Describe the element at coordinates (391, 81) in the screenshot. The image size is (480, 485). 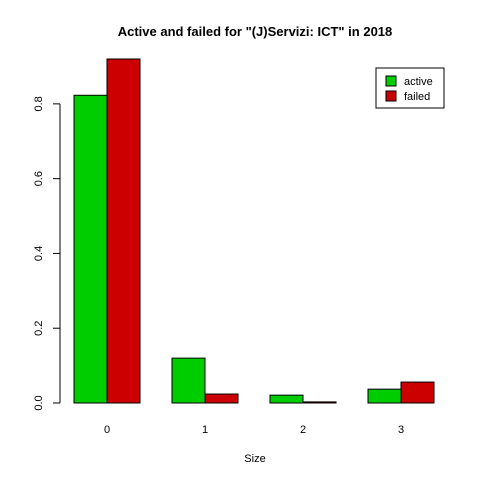
I see `legend-swatch-active` at that location.